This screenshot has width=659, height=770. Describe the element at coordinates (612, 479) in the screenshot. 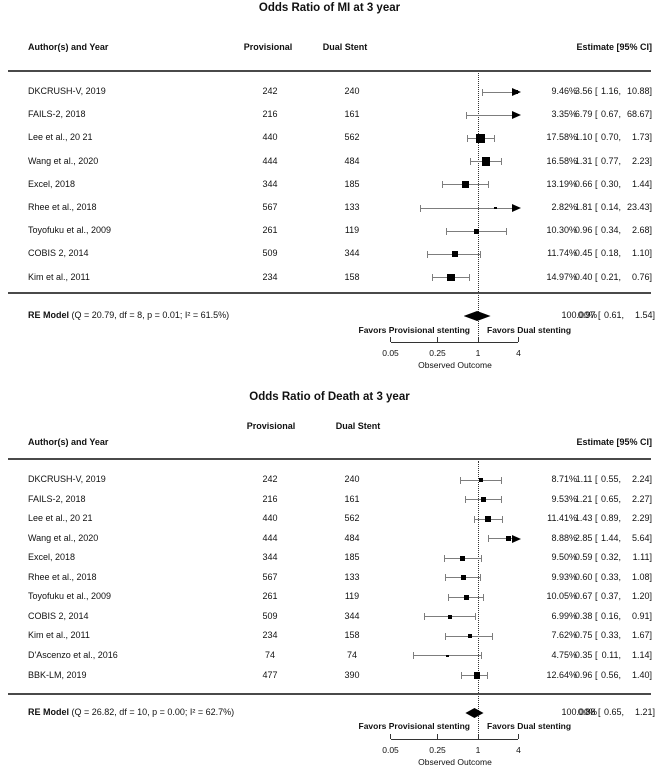

I see `estimate-value: 1.11 [0.55, 2.24]` at that location.